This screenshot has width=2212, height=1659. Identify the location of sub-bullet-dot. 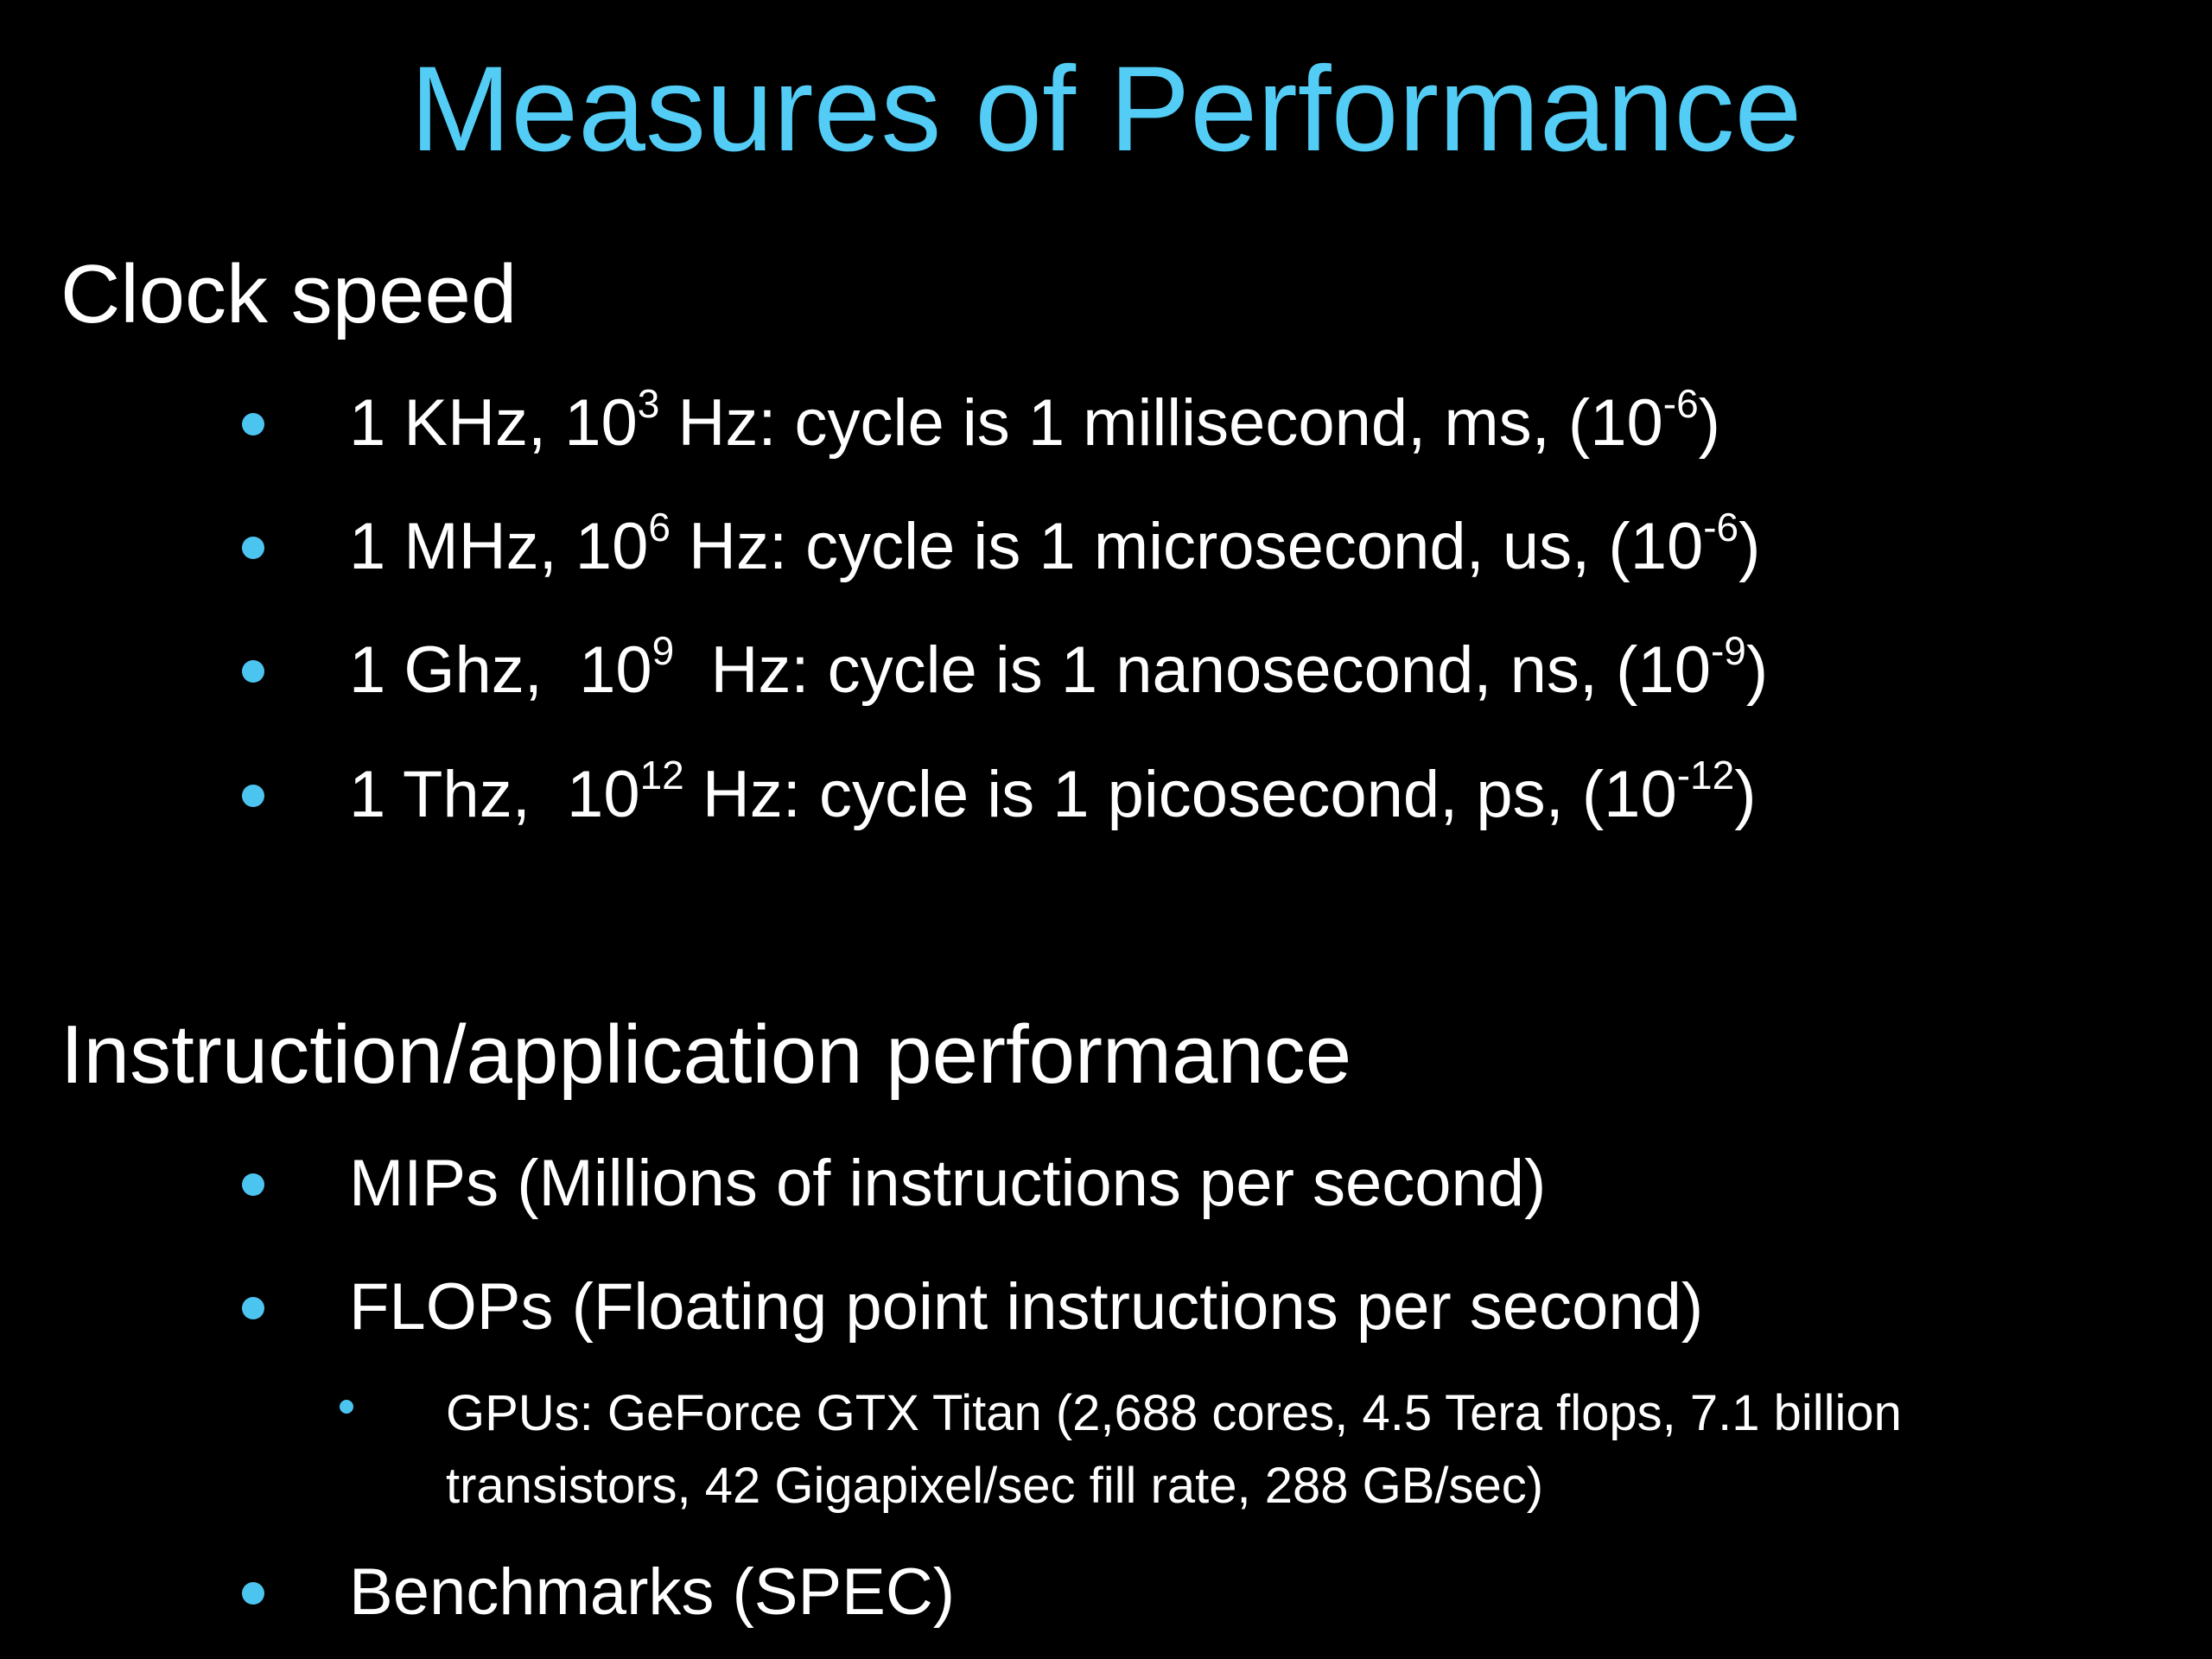
(346, 1407).